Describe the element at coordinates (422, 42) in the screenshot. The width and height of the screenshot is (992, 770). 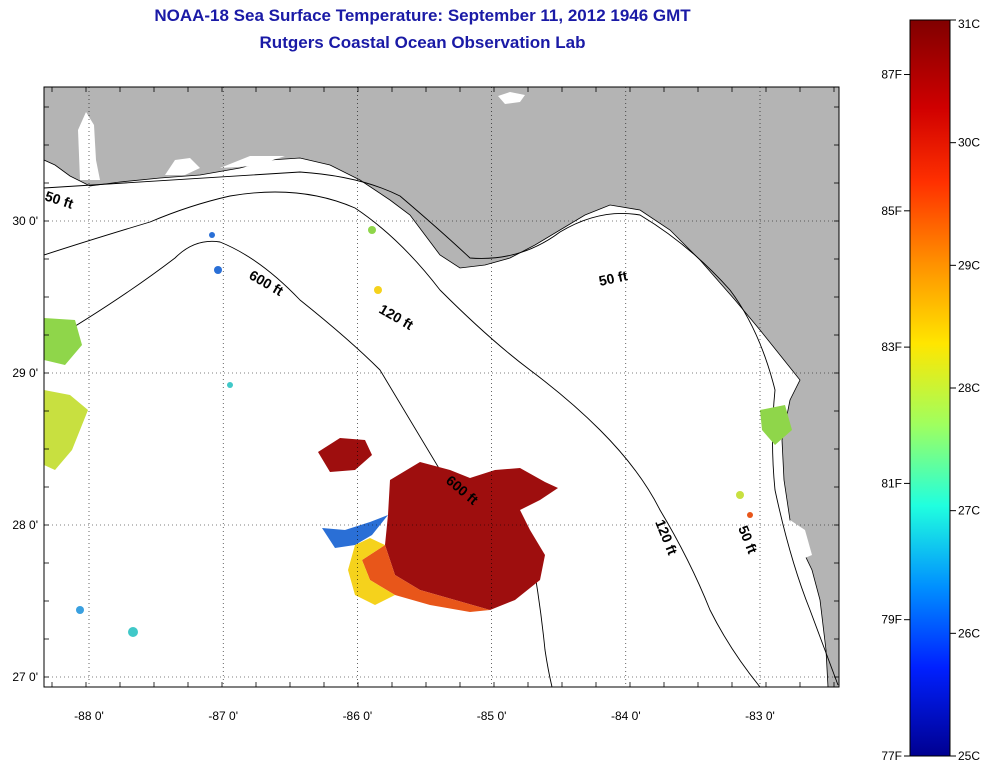
I see `map-subtitle: Rutgers Coastal Ocean Observation Lab` at that location.